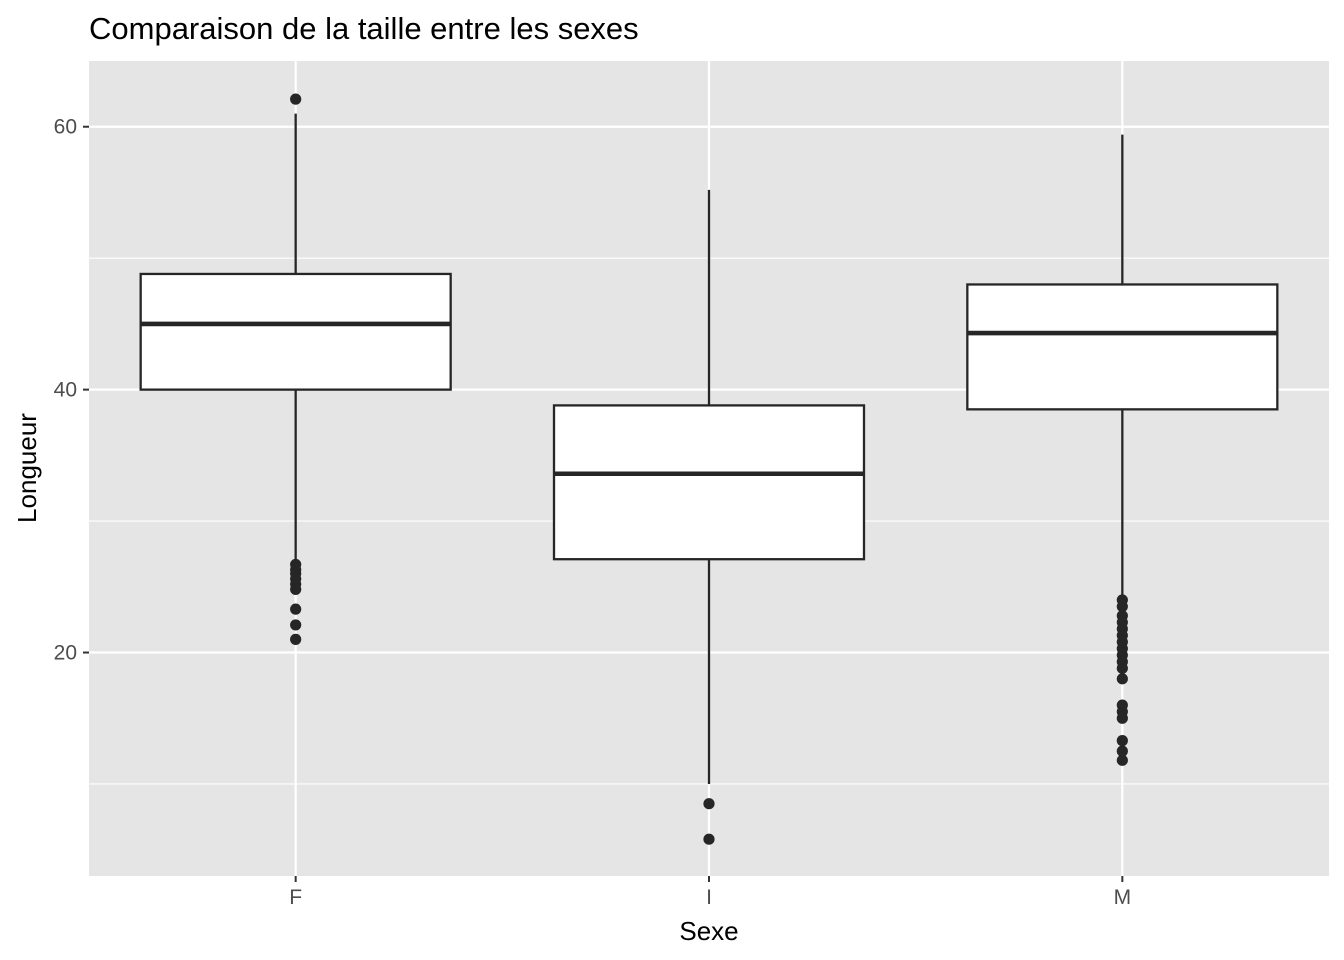  Describe the element at coordinates (295, 897) in the screenshot. I see `x-tick-label: F` at that location.